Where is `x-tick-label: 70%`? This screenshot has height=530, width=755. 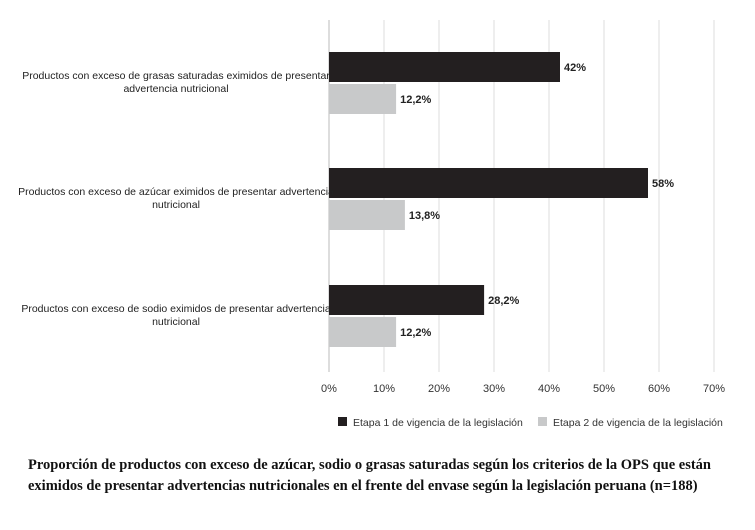
x-tick-label: 70% is located at coordinates (714, 389).